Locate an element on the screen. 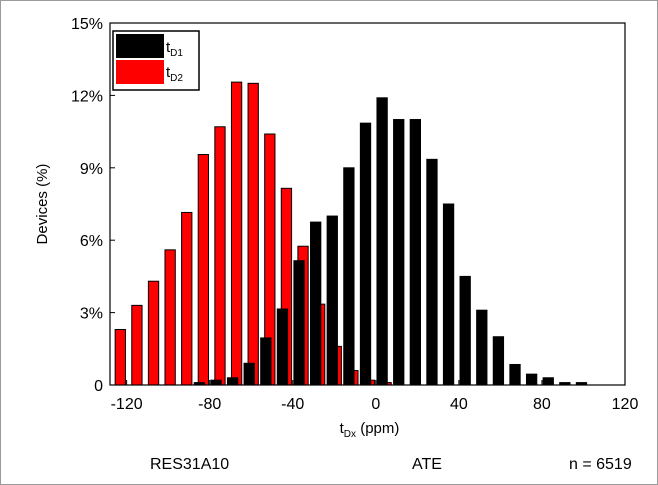 The image size is (658, 485). x-axis-label-main: t is located at coordinates (342, 428).